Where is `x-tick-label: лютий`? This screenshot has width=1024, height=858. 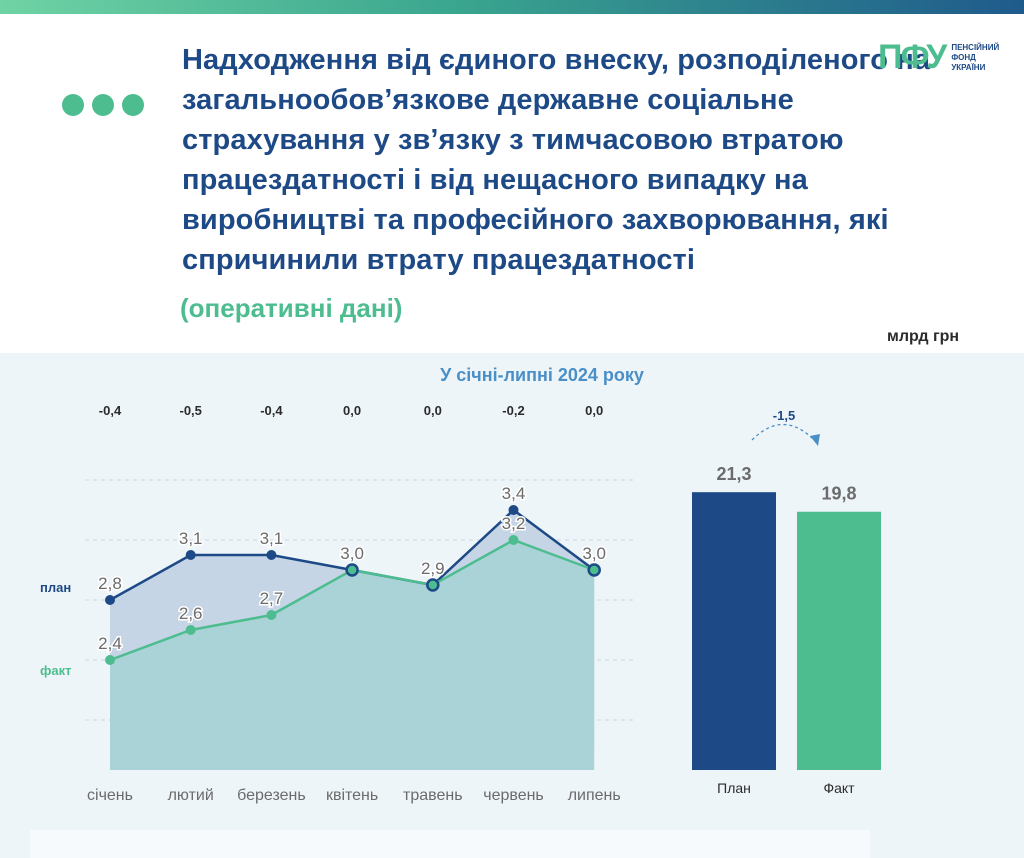 x-tick-label: лютий is located at coordinates (191, 795).